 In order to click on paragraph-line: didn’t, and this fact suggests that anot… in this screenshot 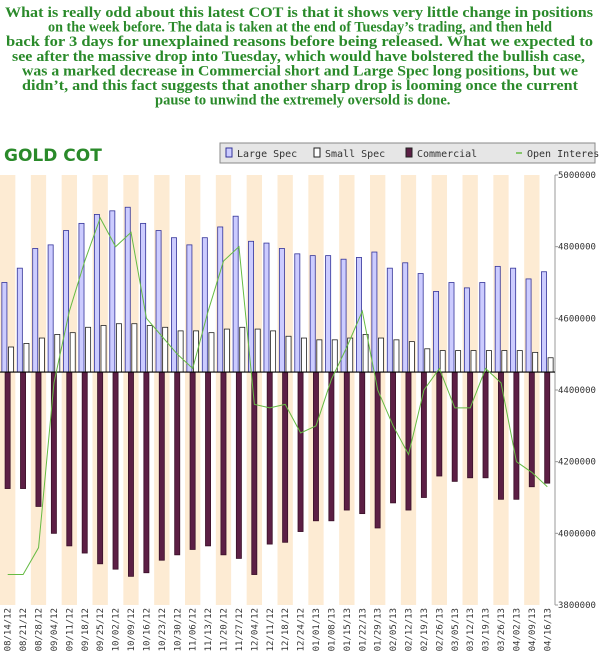, I will do `click(300, 86)`.